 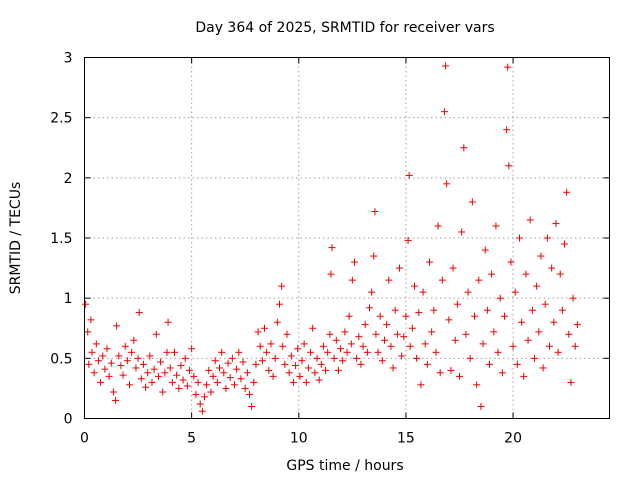 I want to click on y-axis-title: SRMTID / TECUs, so click(x=16, y=238).